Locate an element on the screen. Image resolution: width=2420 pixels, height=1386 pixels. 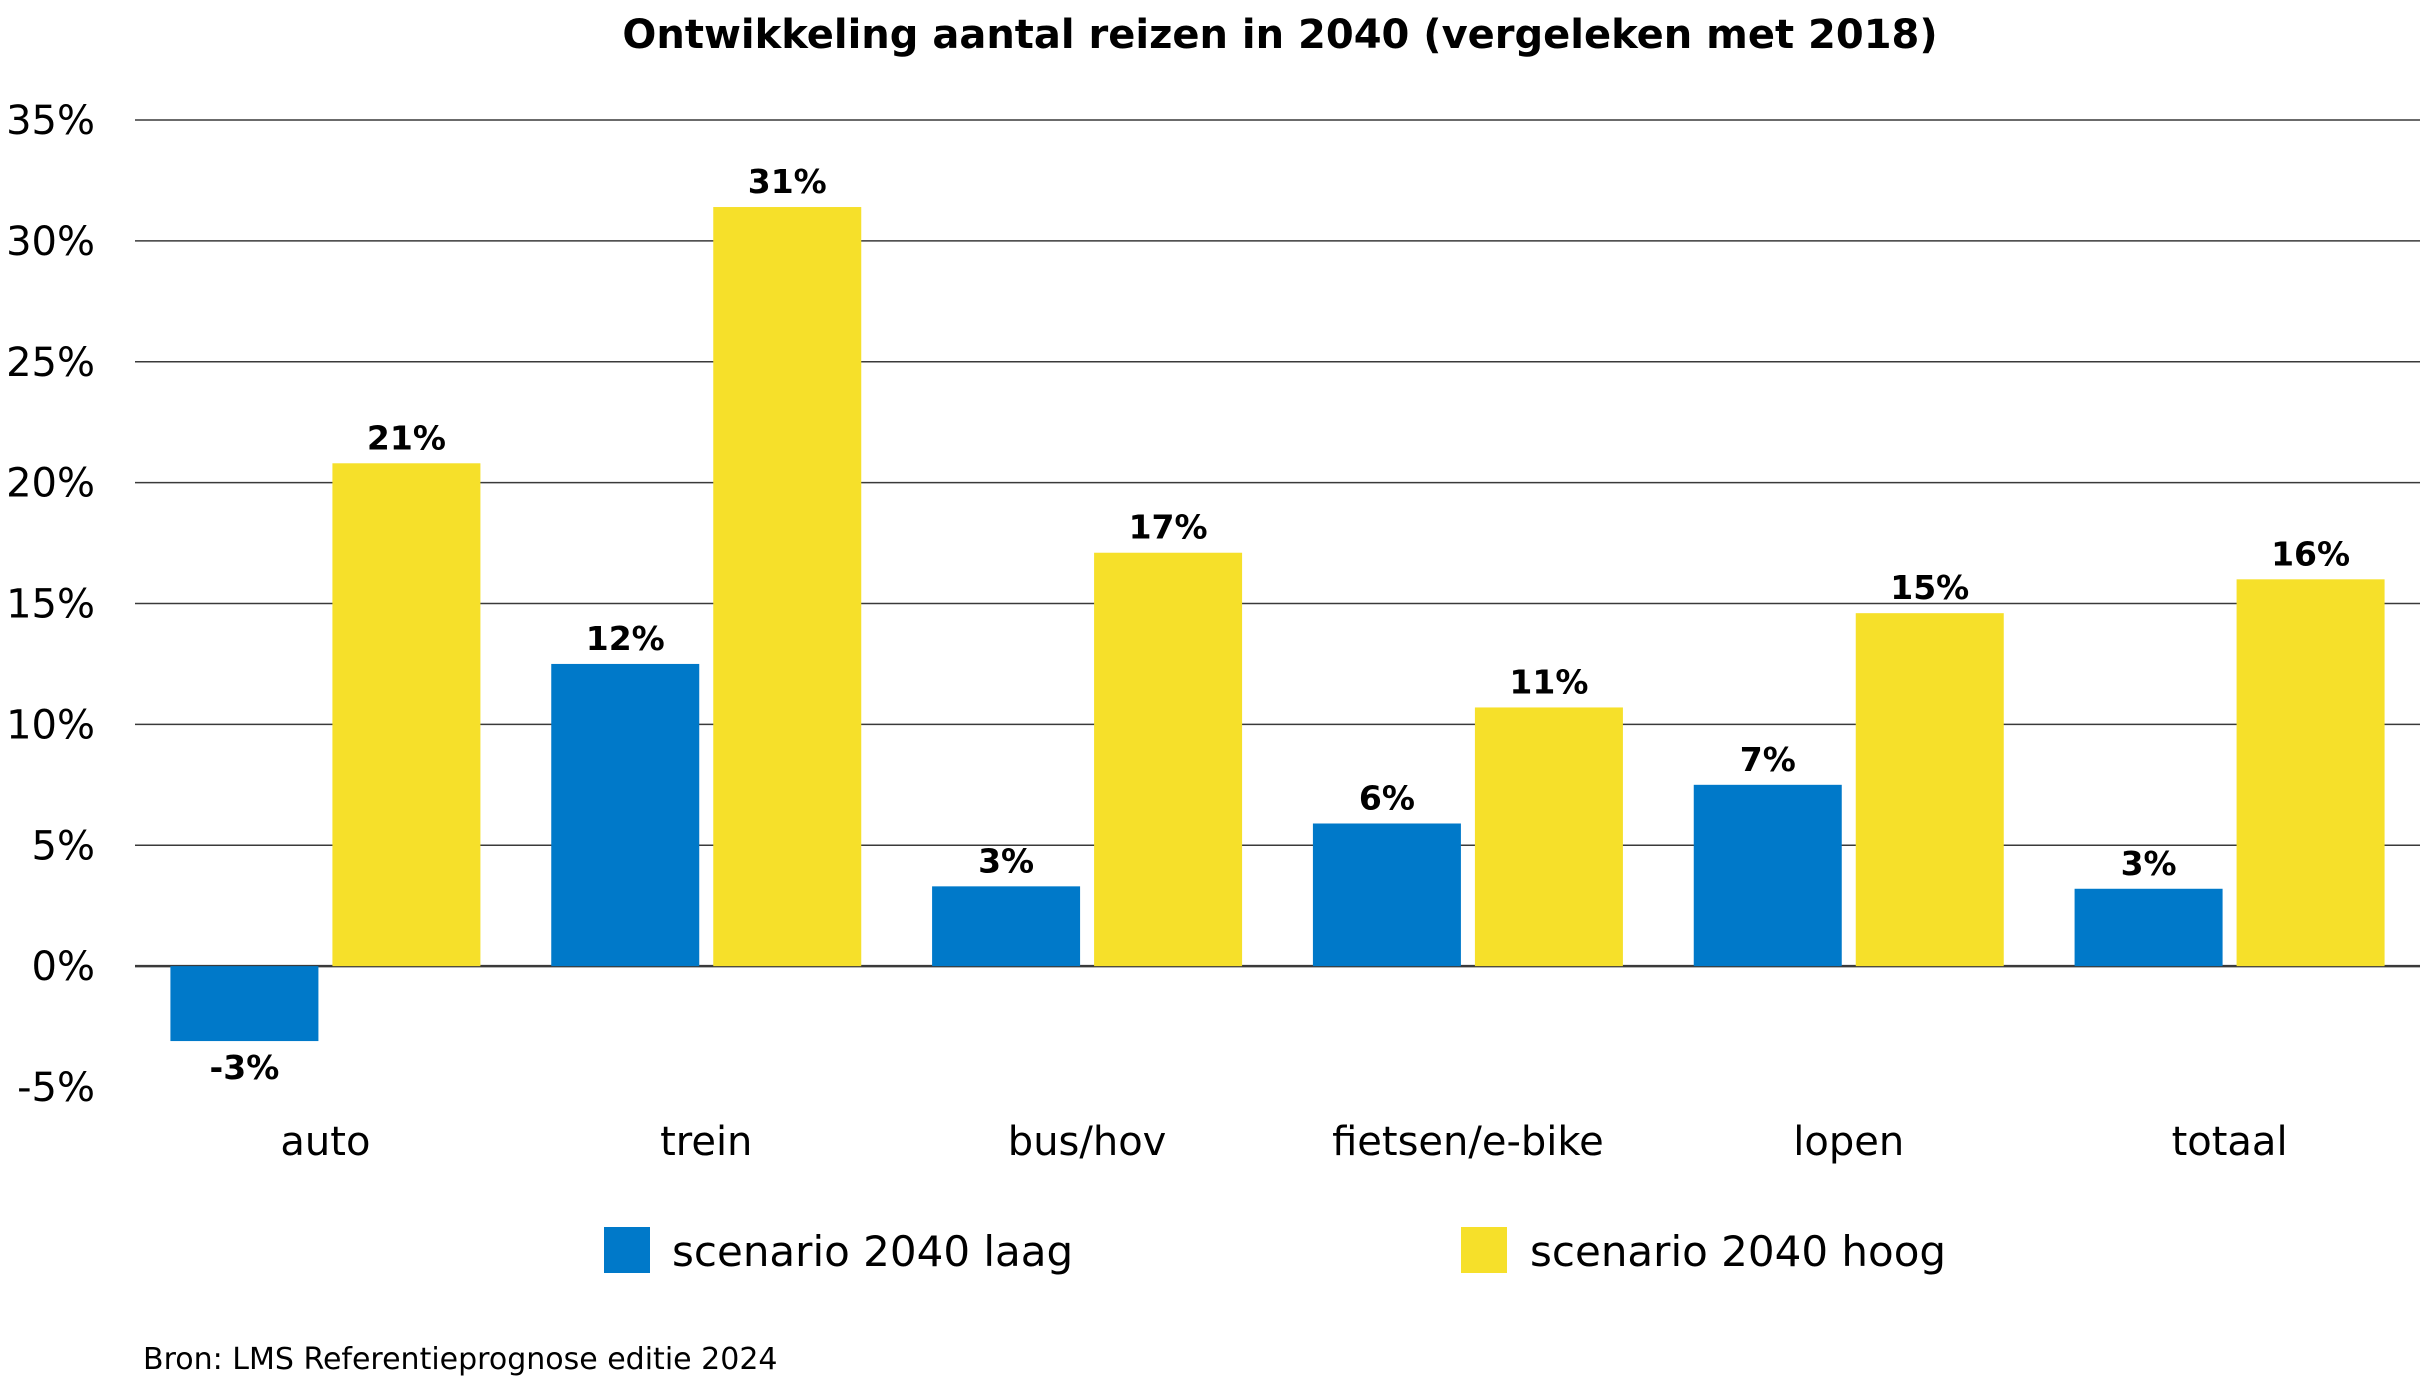
y-tick-label: 35% is located at coordinates (50, 121).